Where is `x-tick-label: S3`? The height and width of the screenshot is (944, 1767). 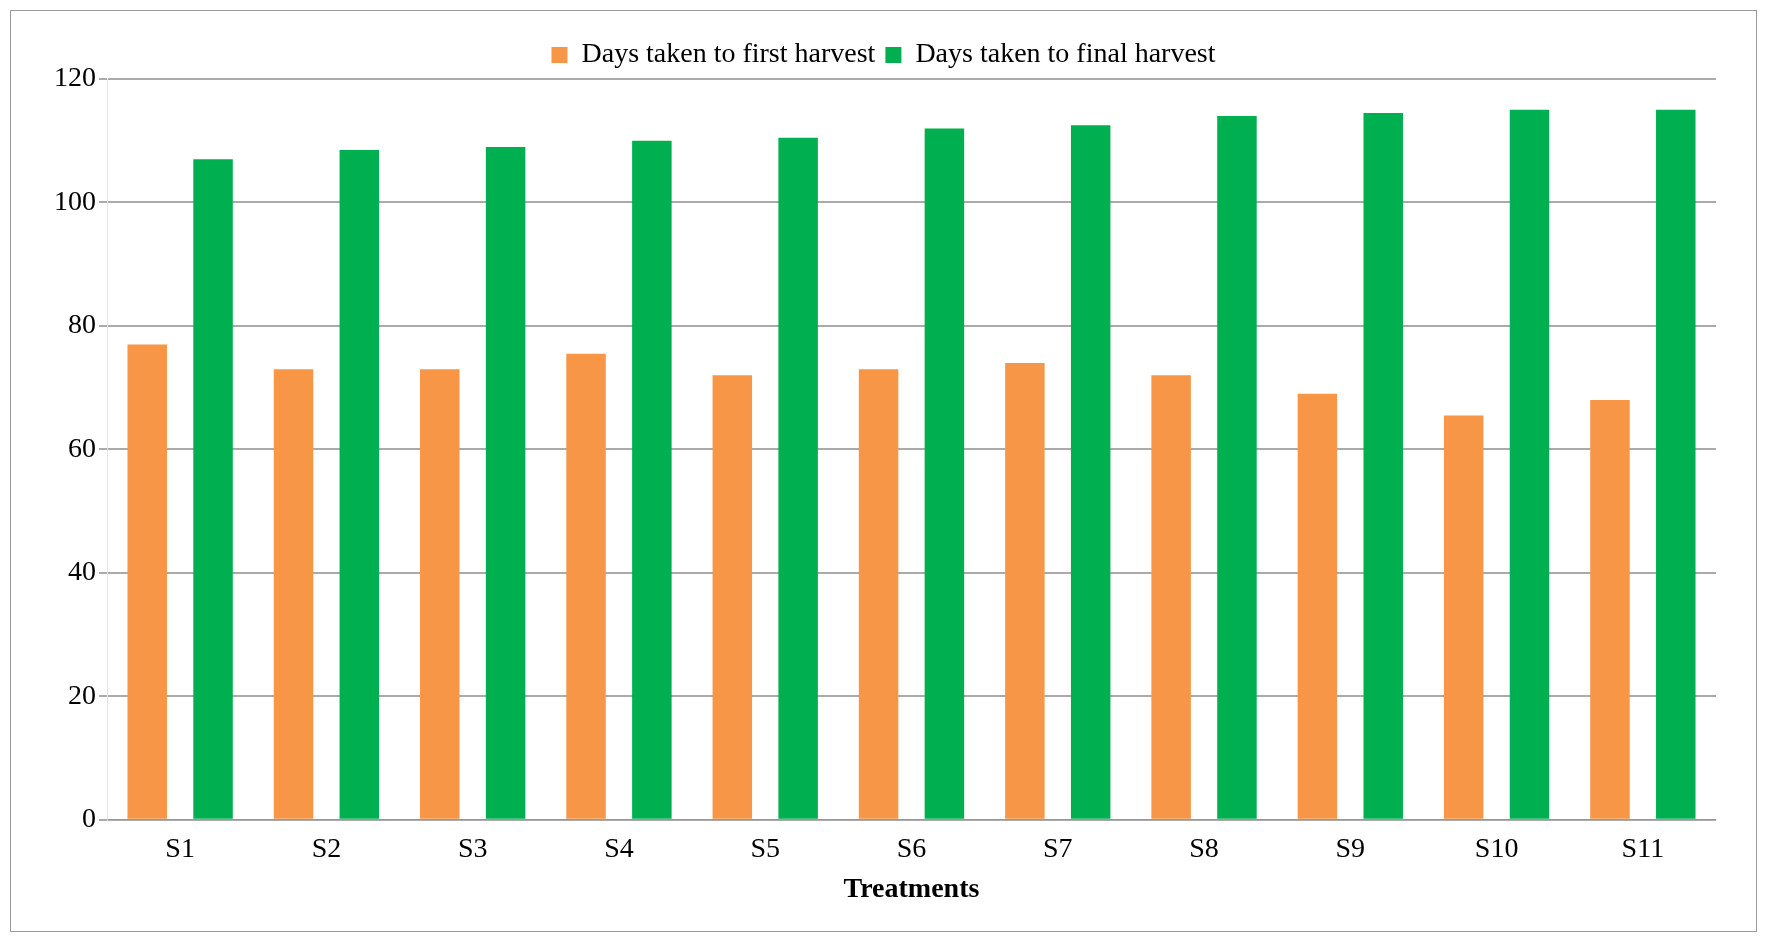 x-tick-label: S3 is located at coordinates (472, 847).